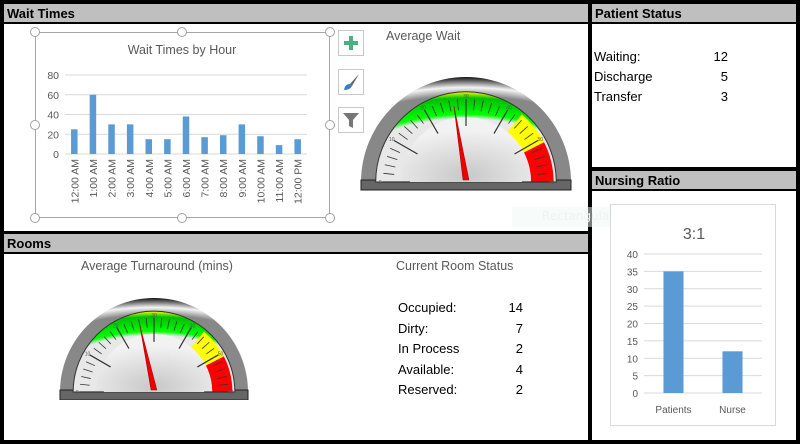 The width and height of the screenshot is (800, 444). What do you see at coordinates (633, 307) in the screenshot?
I see `y-tick-label: 25` at bounding box center [633, 307].